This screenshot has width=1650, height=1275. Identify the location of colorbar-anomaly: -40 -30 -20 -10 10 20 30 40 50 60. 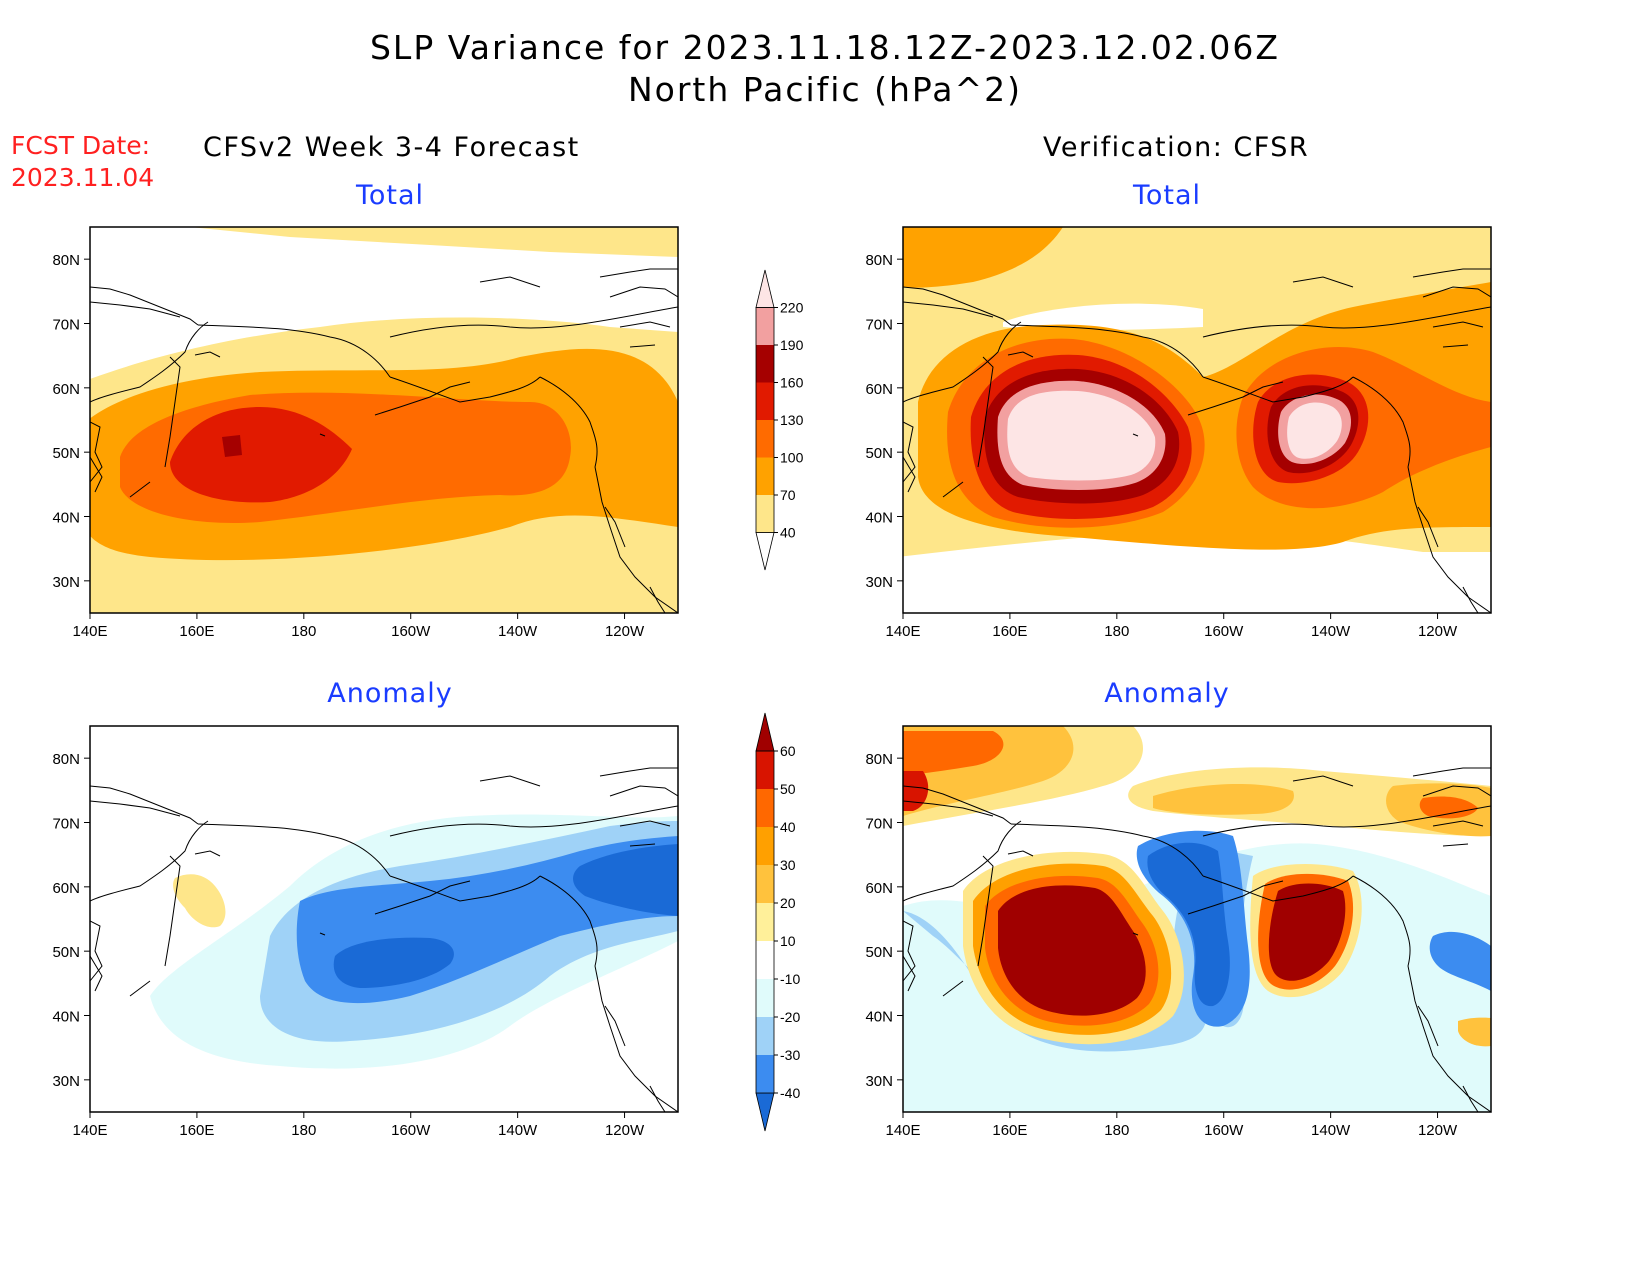
(777, 922).